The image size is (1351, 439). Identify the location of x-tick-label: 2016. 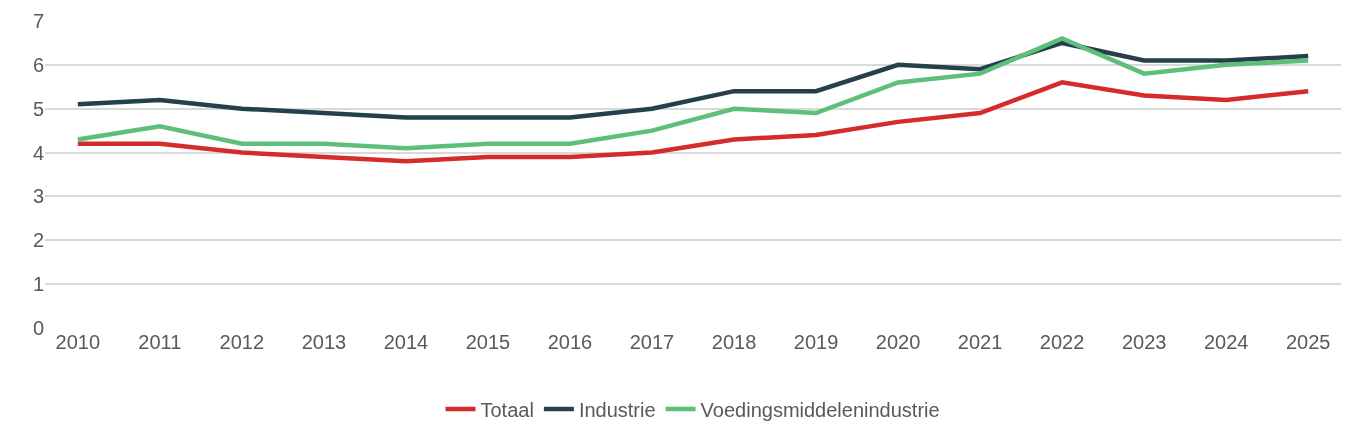
(570, 342).